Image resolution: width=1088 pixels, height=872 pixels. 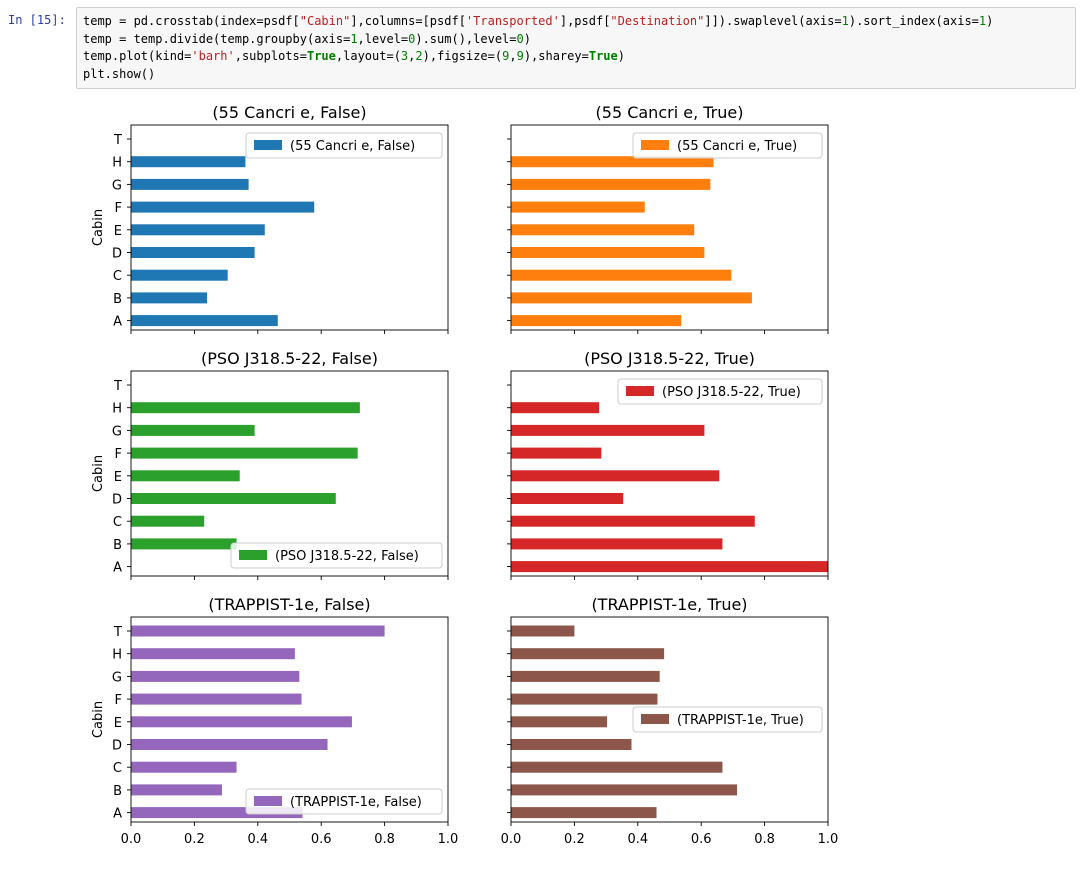 I want to click on legend-label: (PSO J318.5-22, True), so click(x=731, y=392).